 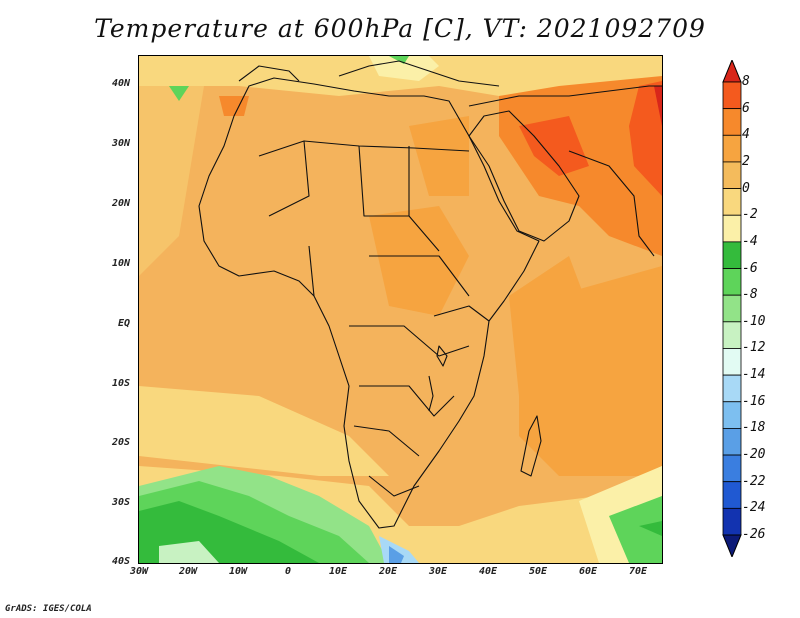 What do you see at coordinates (754, 428) in the screenshot?
I see `colorbar-label: -18` at bounding box center [754, 428].